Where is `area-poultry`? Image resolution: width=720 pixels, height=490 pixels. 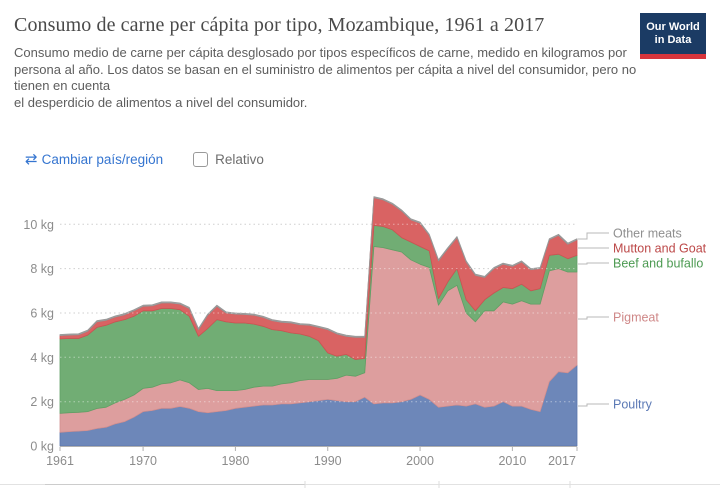 area-poultry is located at coordinates (318, 405).